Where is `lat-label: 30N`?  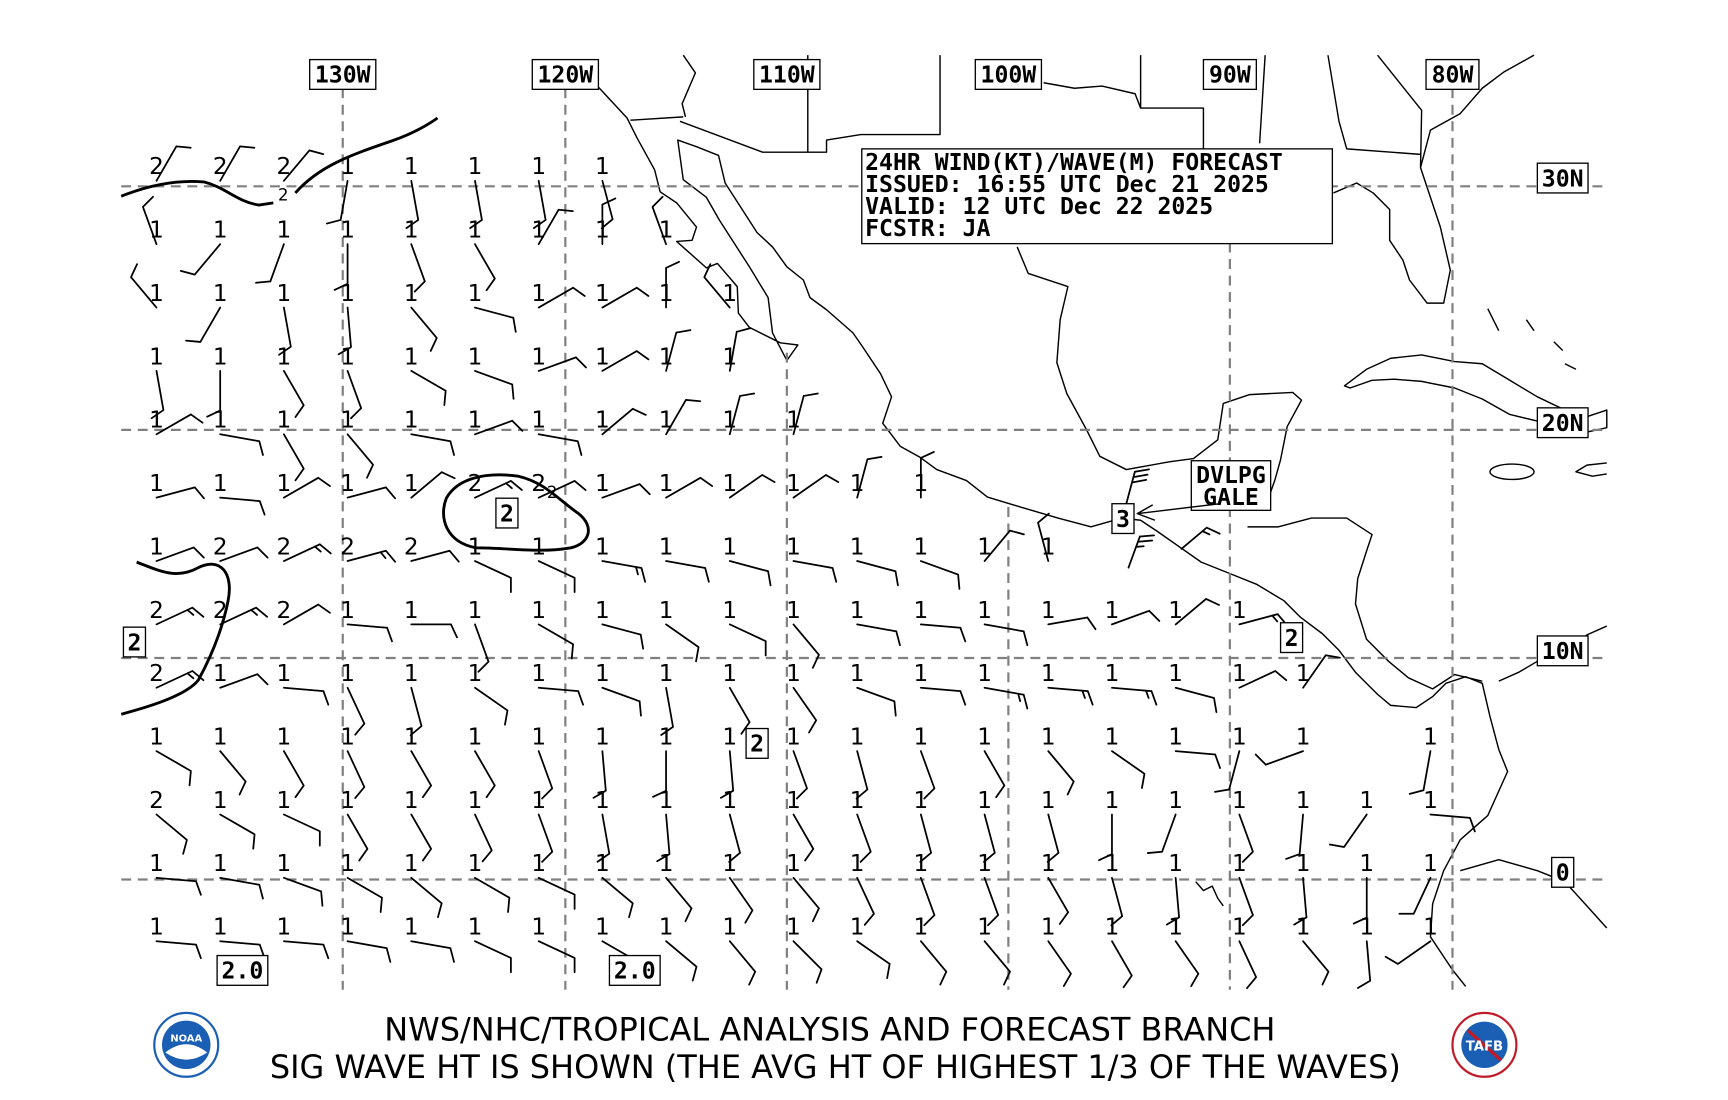
lat-label: 30N is located at coordinates (1563, 179).